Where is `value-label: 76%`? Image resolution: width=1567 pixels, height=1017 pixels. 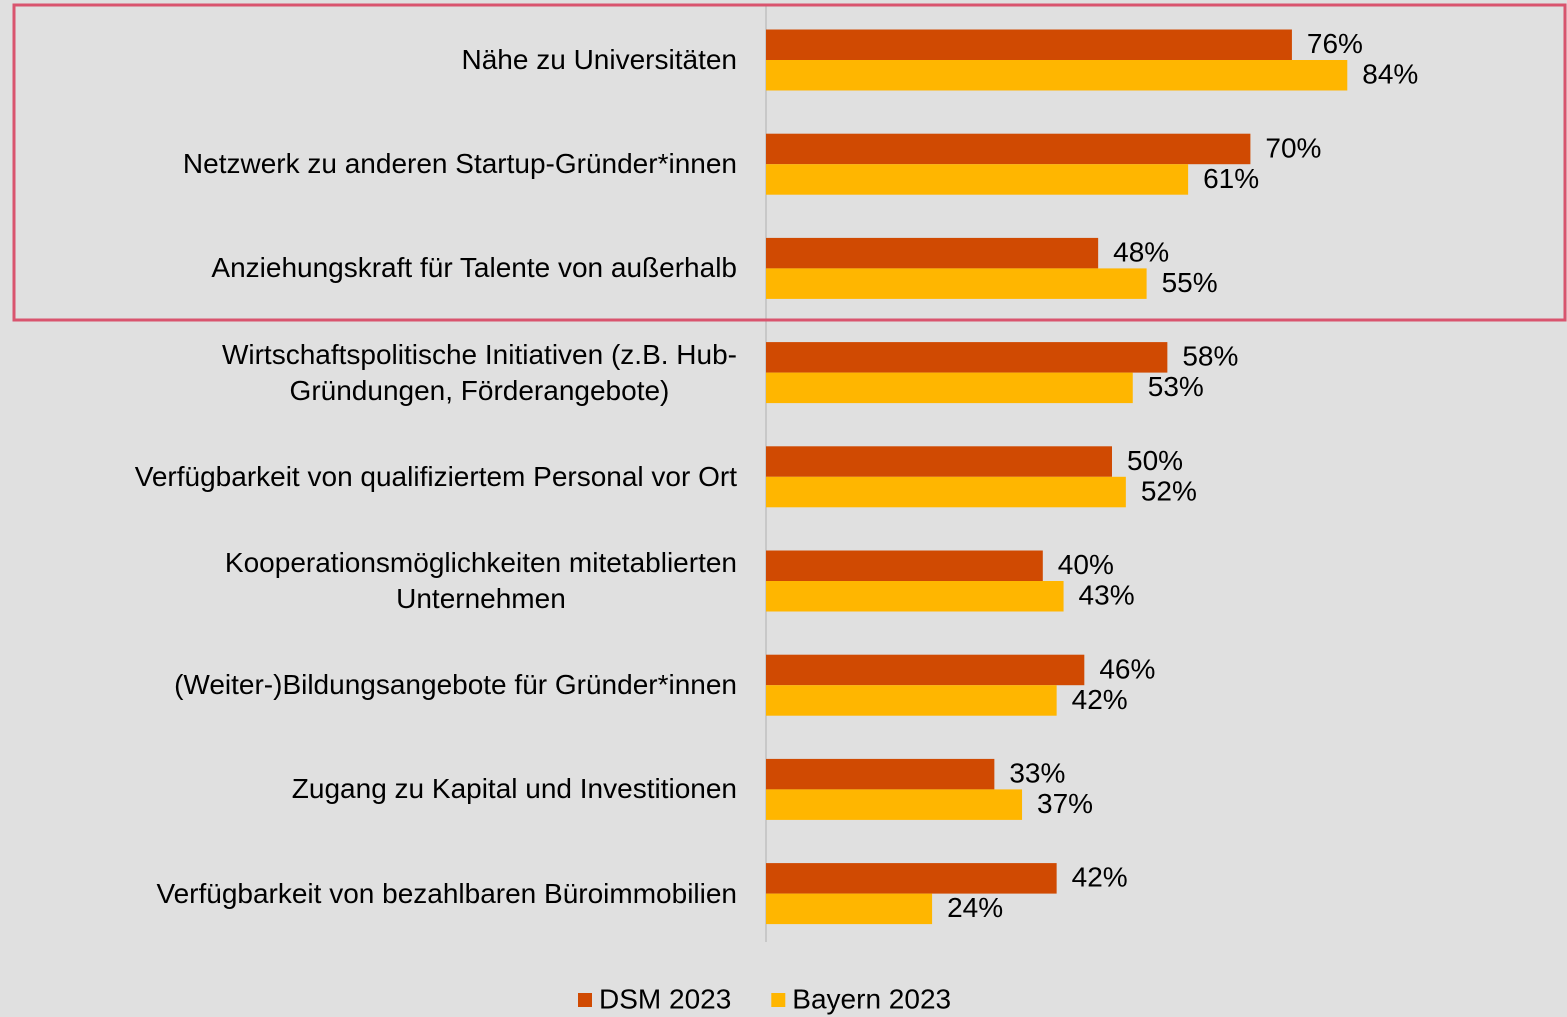
value-label: 76% is located at coordinates (1335, 43).